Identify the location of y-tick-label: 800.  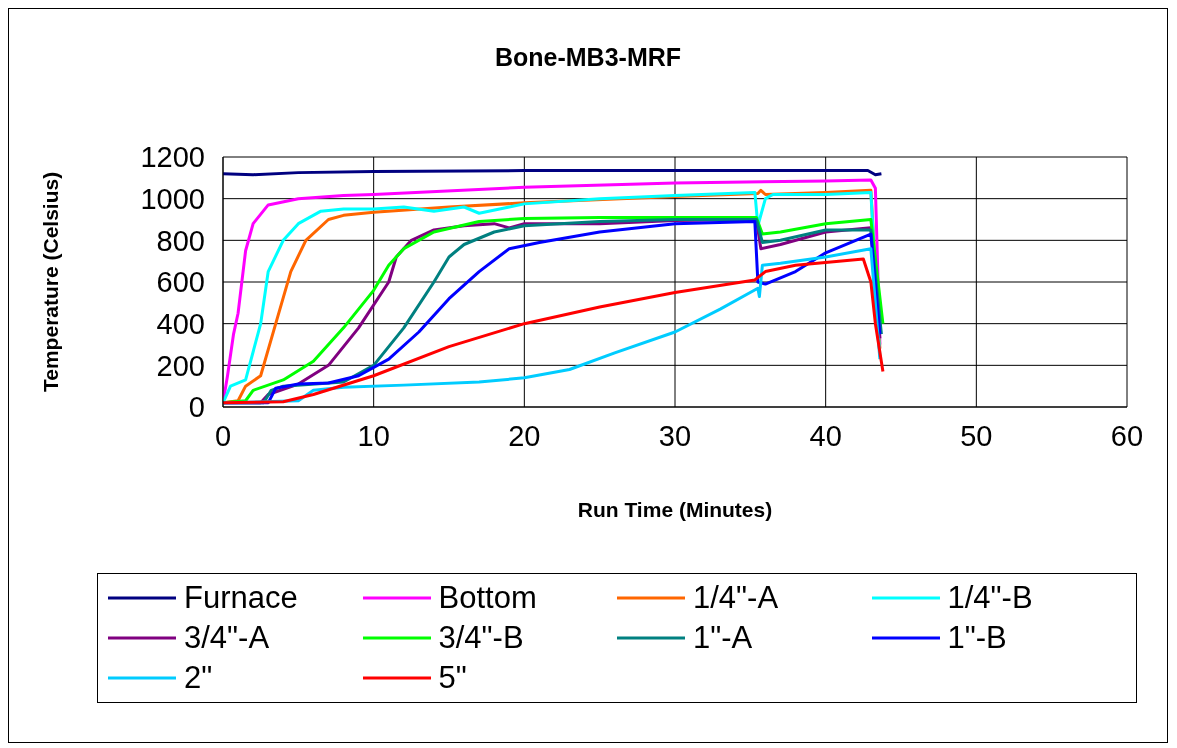
(180, 240).